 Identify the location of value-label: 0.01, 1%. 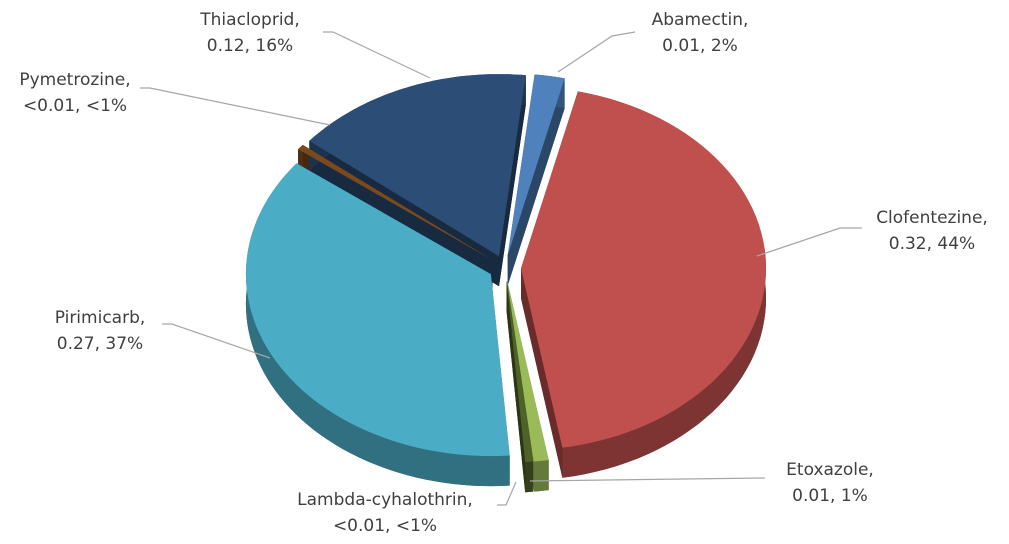
(830, 496).